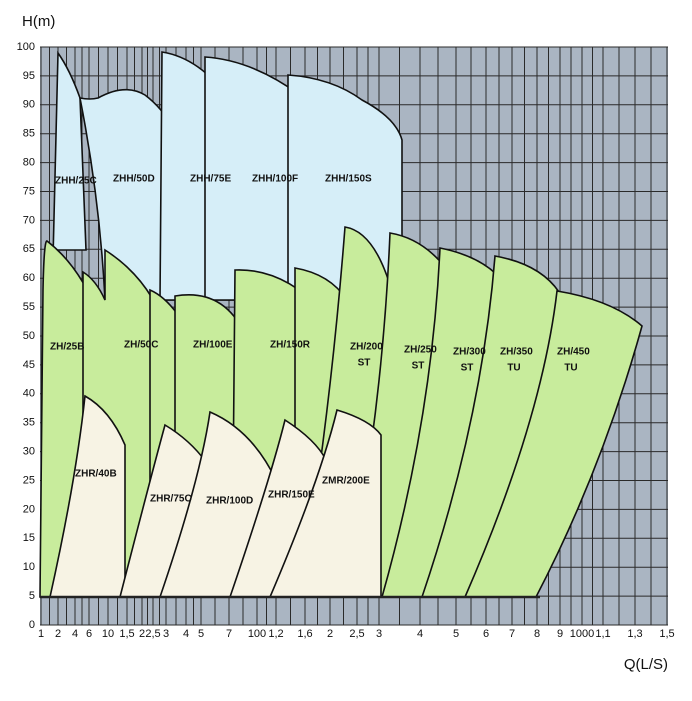 The height and width of the screenshot is (701, 692). Describe the element at coordinates (29, 76) in the screenshot. I see `y-tick-label: 95` at that location.